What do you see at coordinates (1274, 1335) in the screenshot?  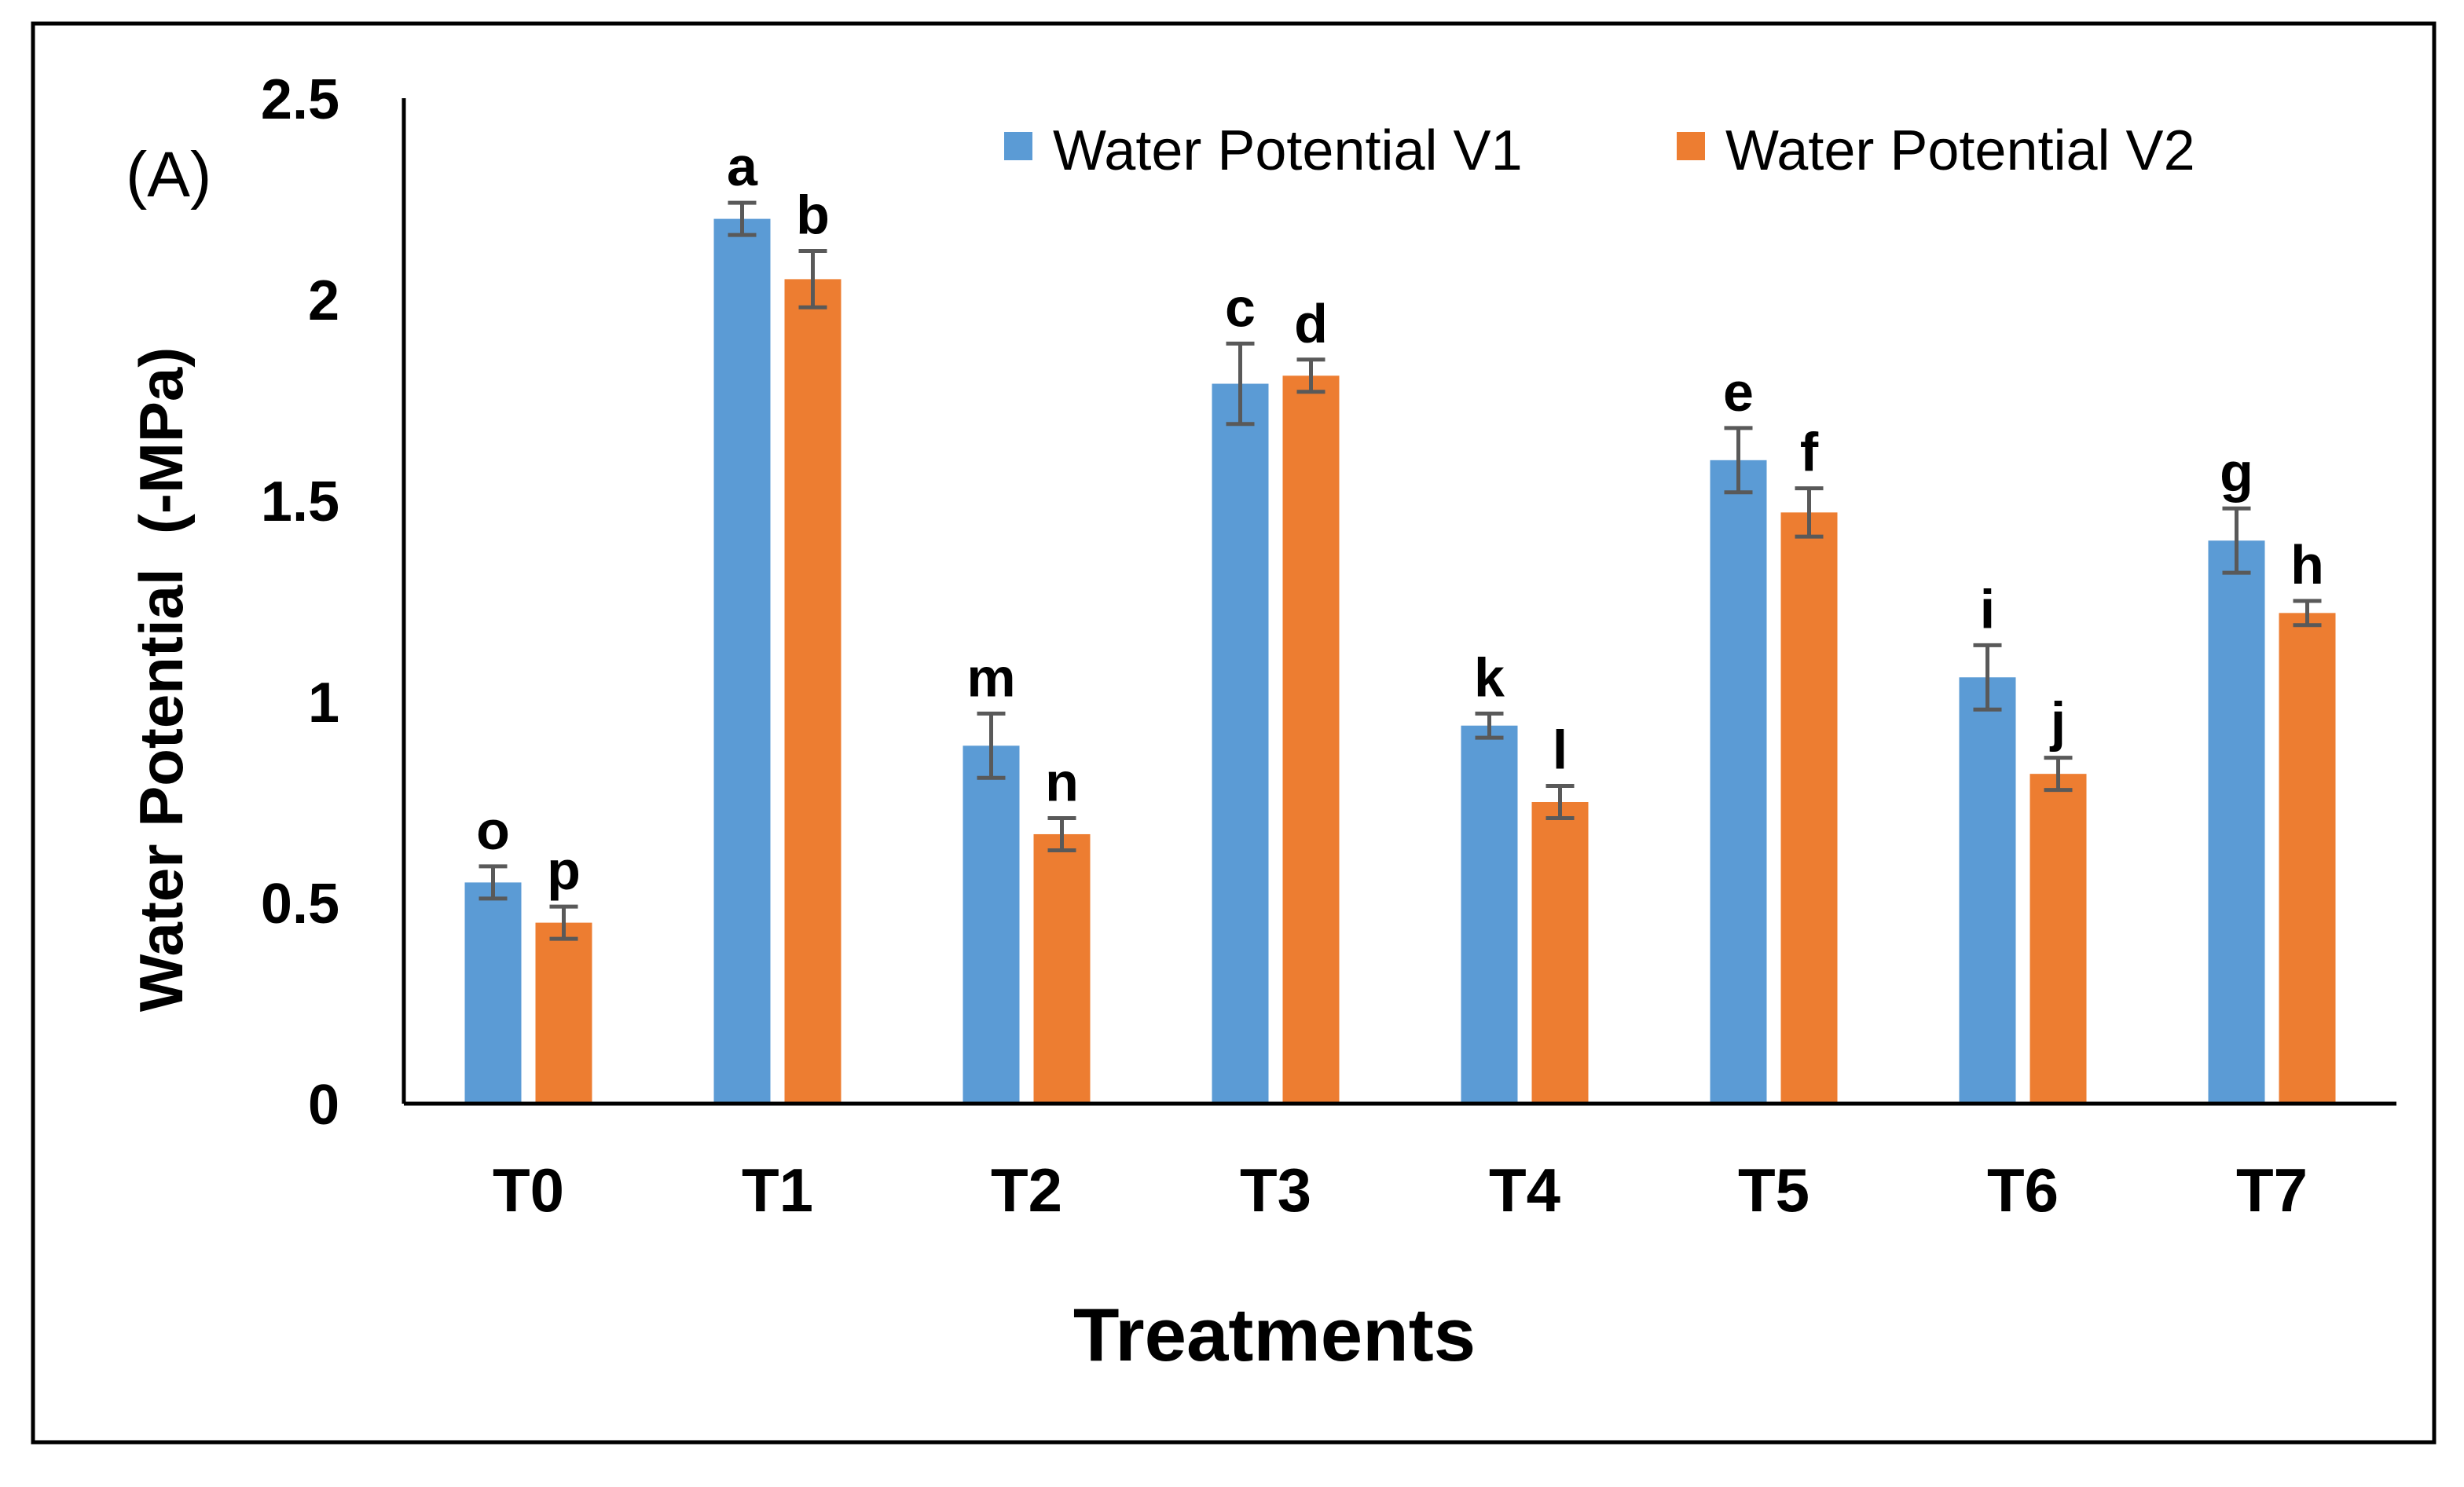 I see `x-axis-label: Treatments` at bounding box center [1274, 1335].